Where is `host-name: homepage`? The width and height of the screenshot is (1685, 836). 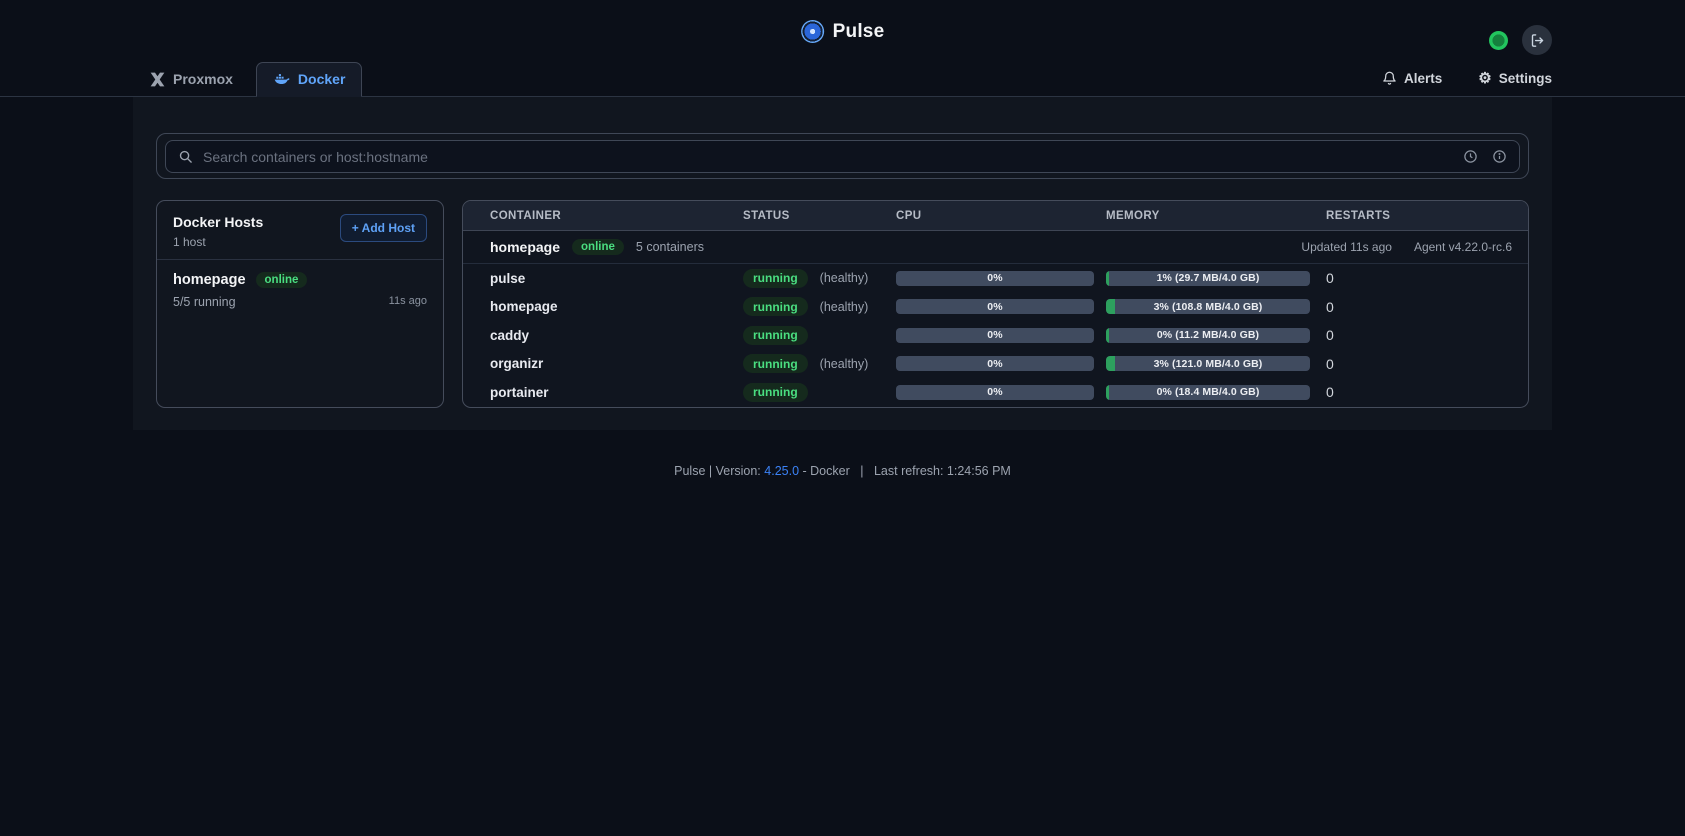
host-name: homepage is located at coordinates (209, 280).